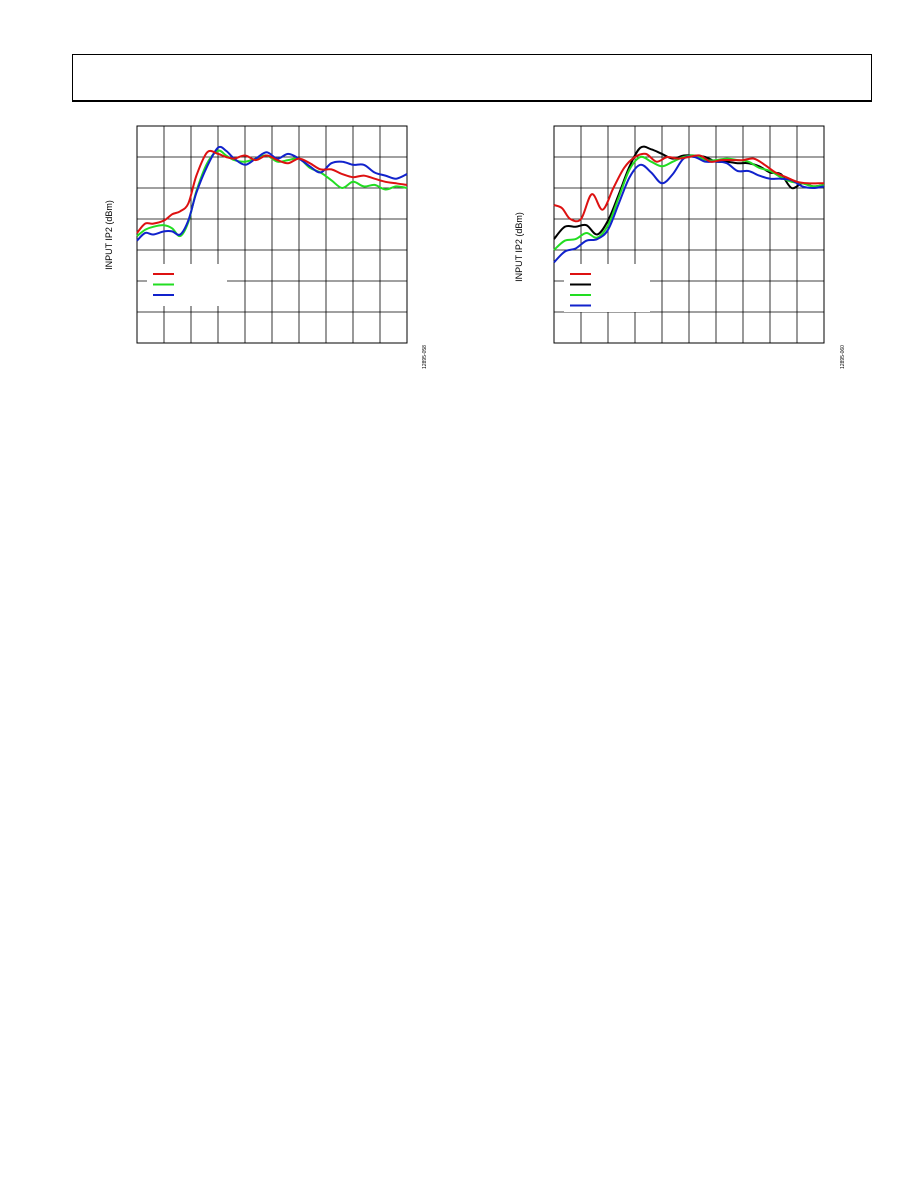 This screenshot has height=1188, width=918. Describe the element at coordinates (266, 247) in the screenshot. I see `chart-left-svg: INPUT IP2 (dBm) 12895-058` at that location.